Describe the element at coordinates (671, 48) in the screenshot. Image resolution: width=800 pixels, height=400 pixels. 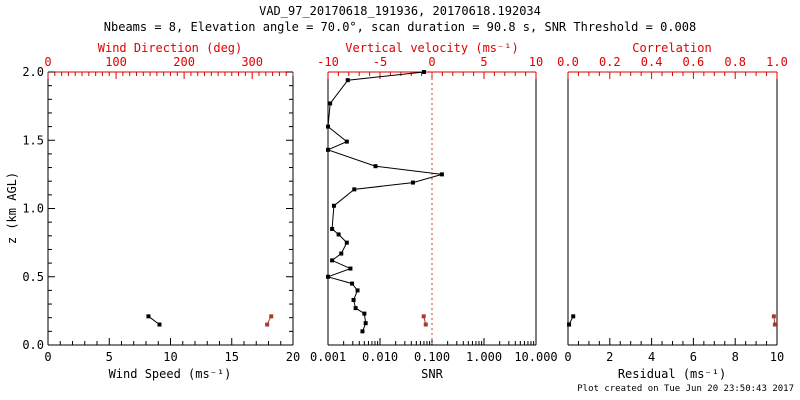
I see `top-axis-title-correlation: Correlation` at that location.